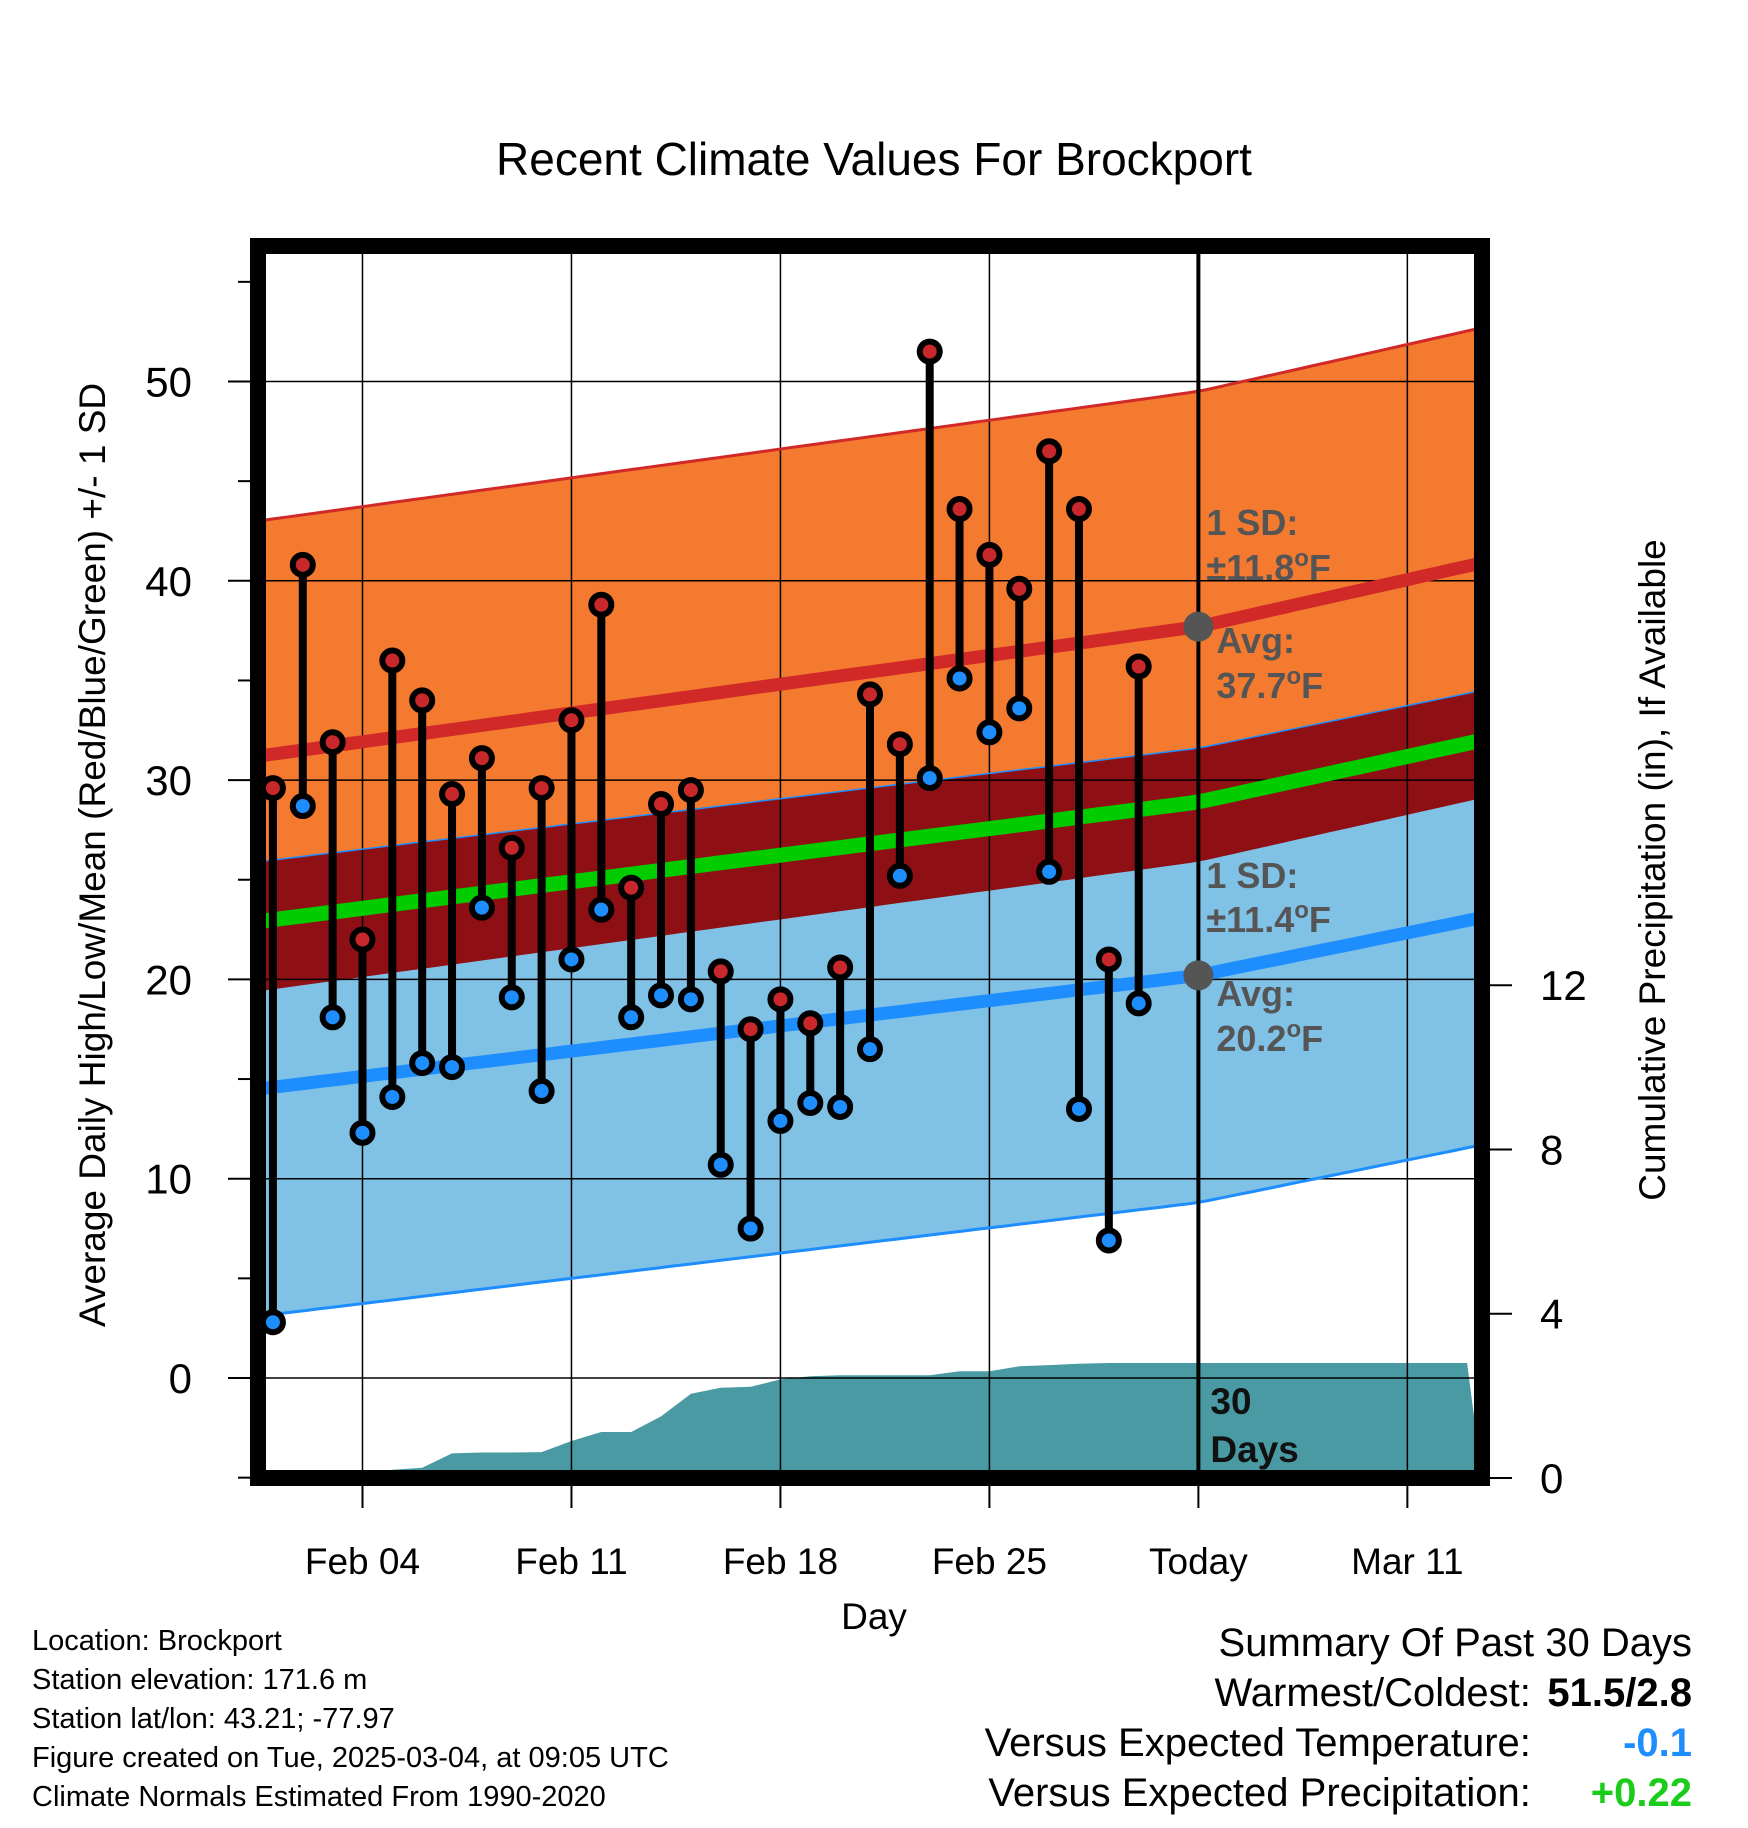 This screenshot has width=1748, height=1828. I want to click on y-tick-label: 50, so click(168, 382).